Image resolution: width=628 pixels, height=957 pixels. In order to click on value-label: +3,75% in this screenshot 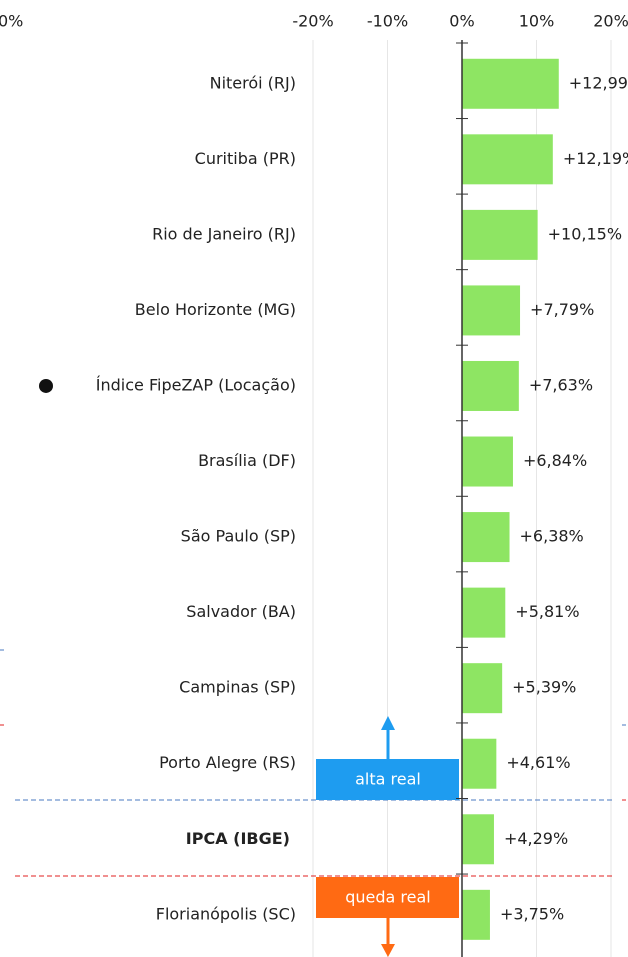, I will do `click(532, 913)`.